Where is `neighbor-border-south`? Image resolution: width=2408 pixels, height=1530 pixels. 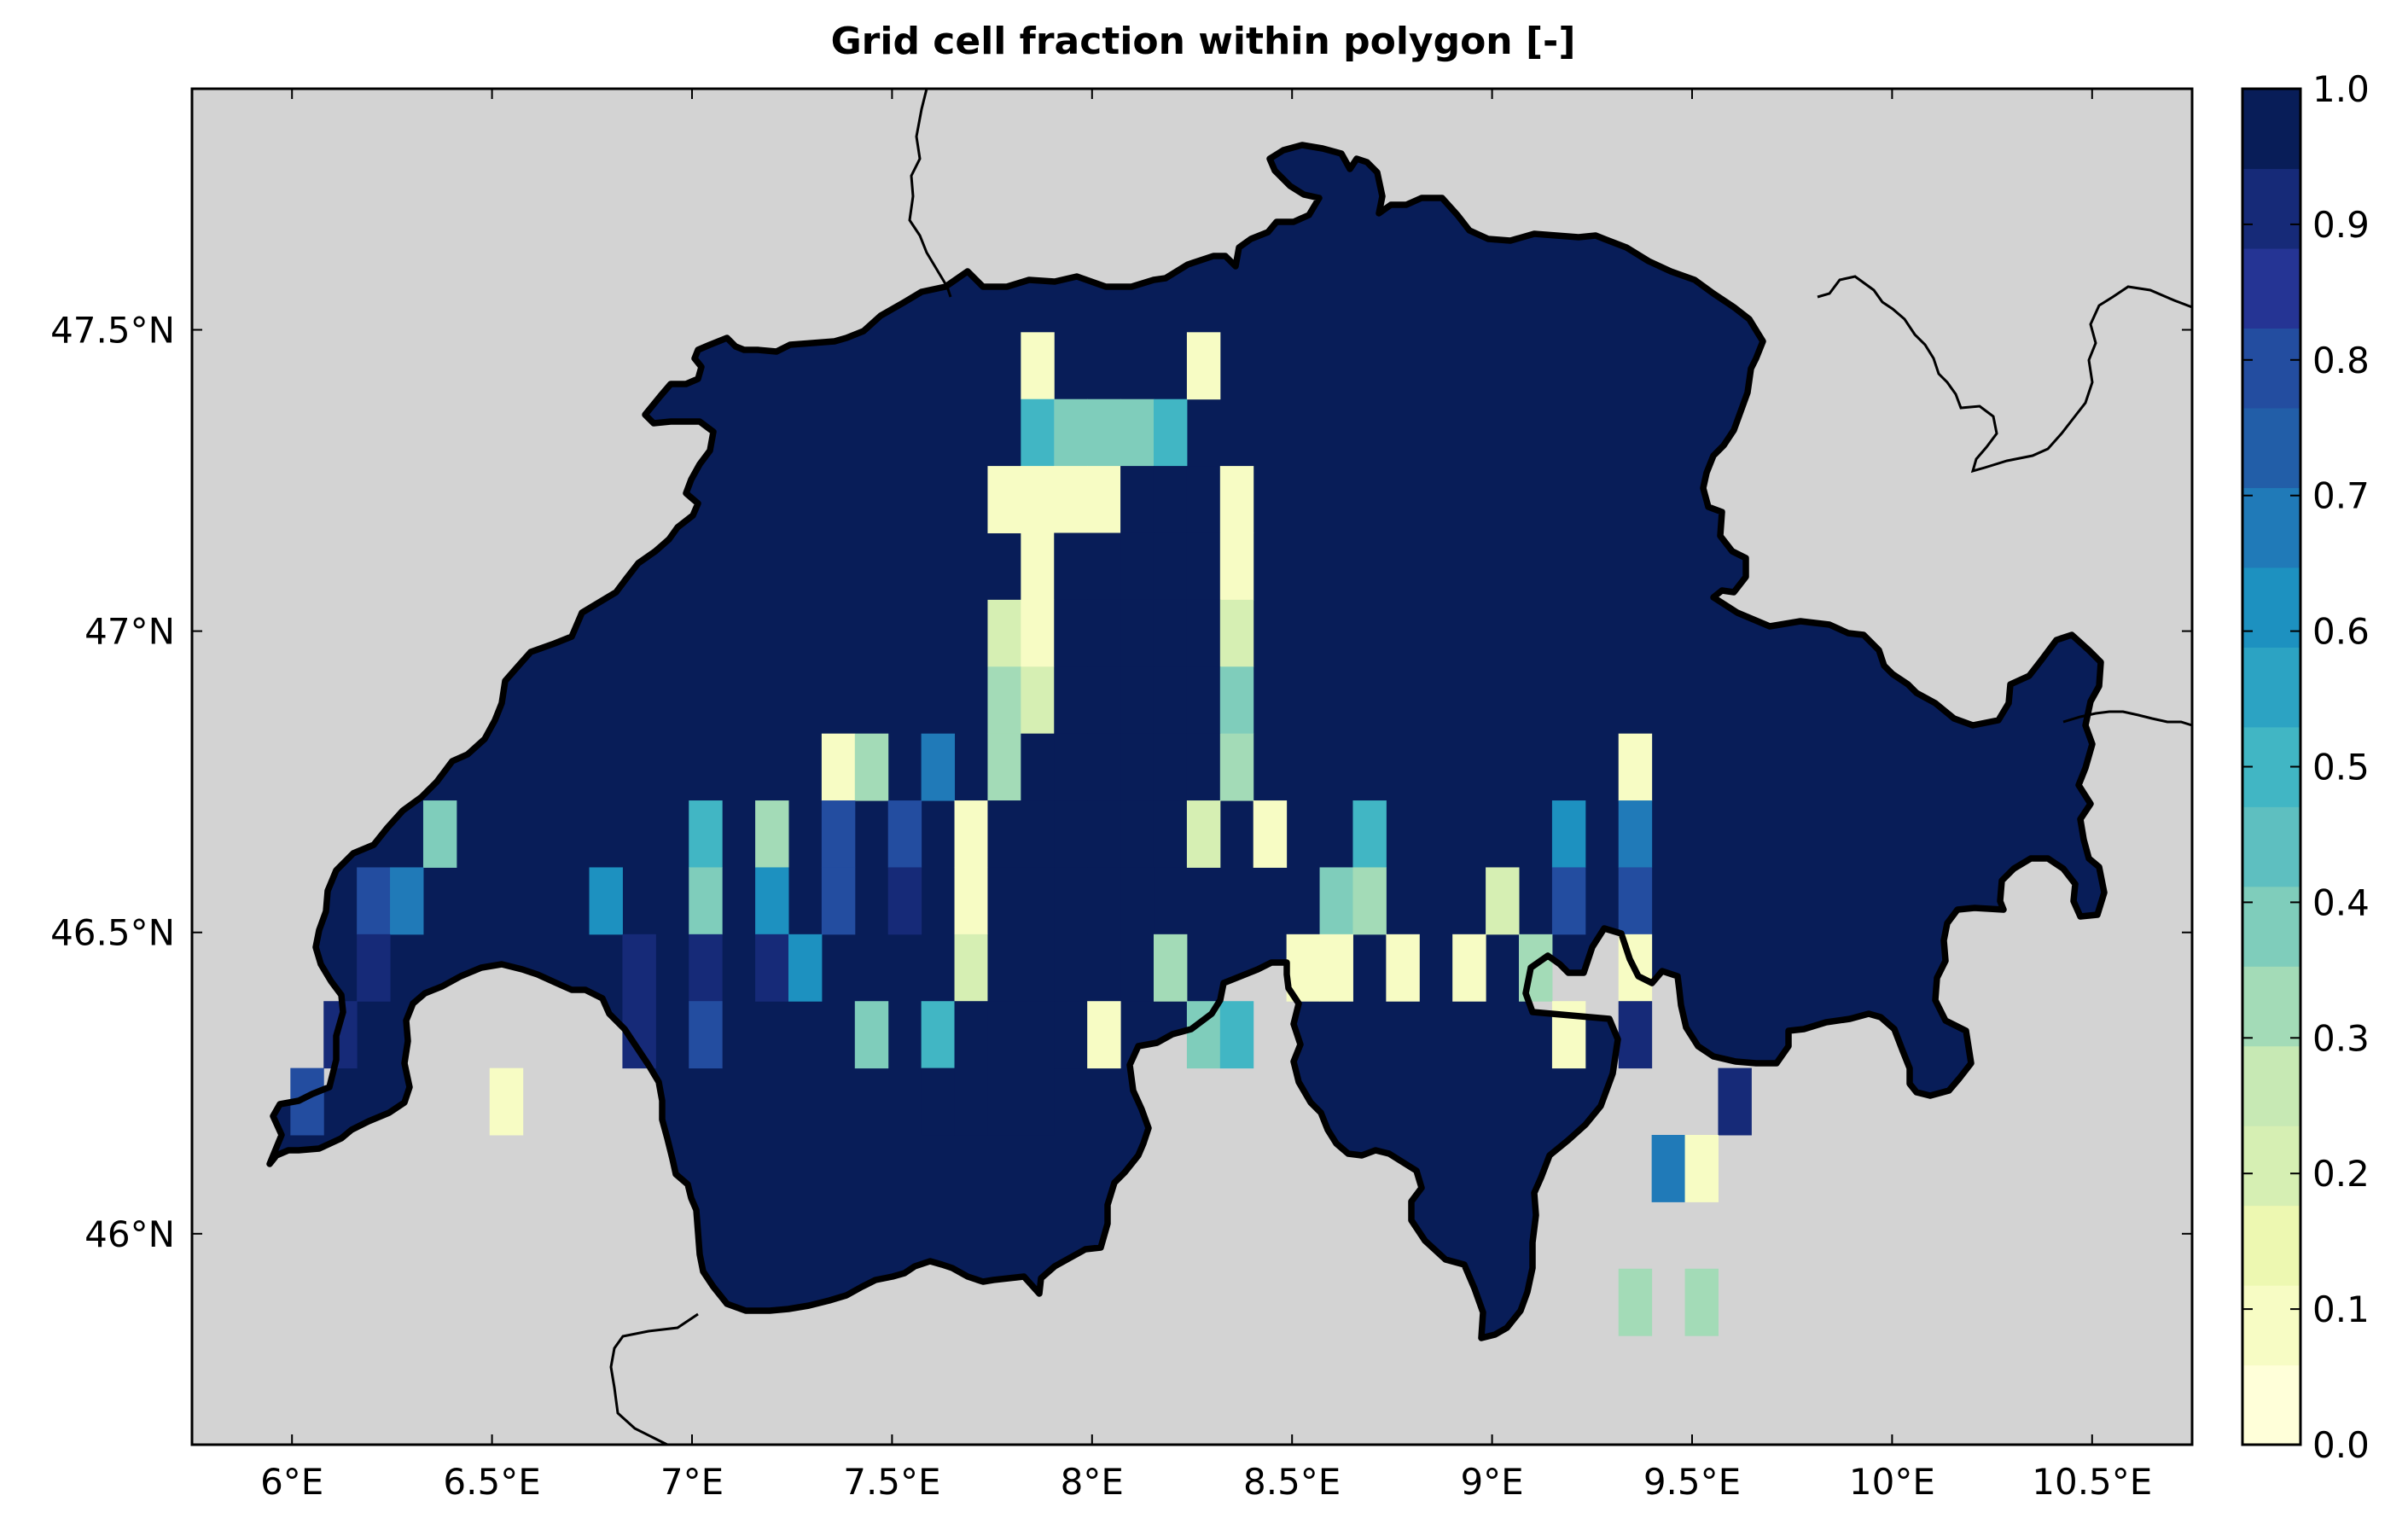
neighbor-border-south is located at coordinates (654, 1379).